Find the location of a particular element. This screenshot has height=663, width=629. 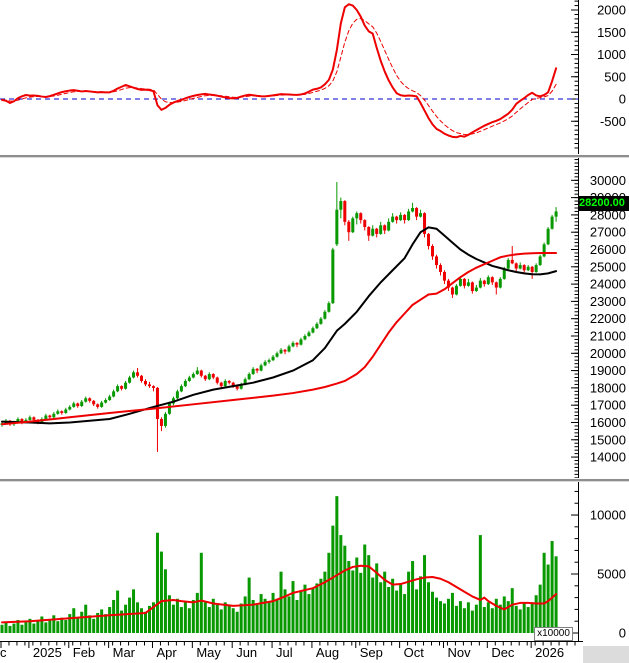

y-tick-label: 2000 is located at coordinates (611, 10).